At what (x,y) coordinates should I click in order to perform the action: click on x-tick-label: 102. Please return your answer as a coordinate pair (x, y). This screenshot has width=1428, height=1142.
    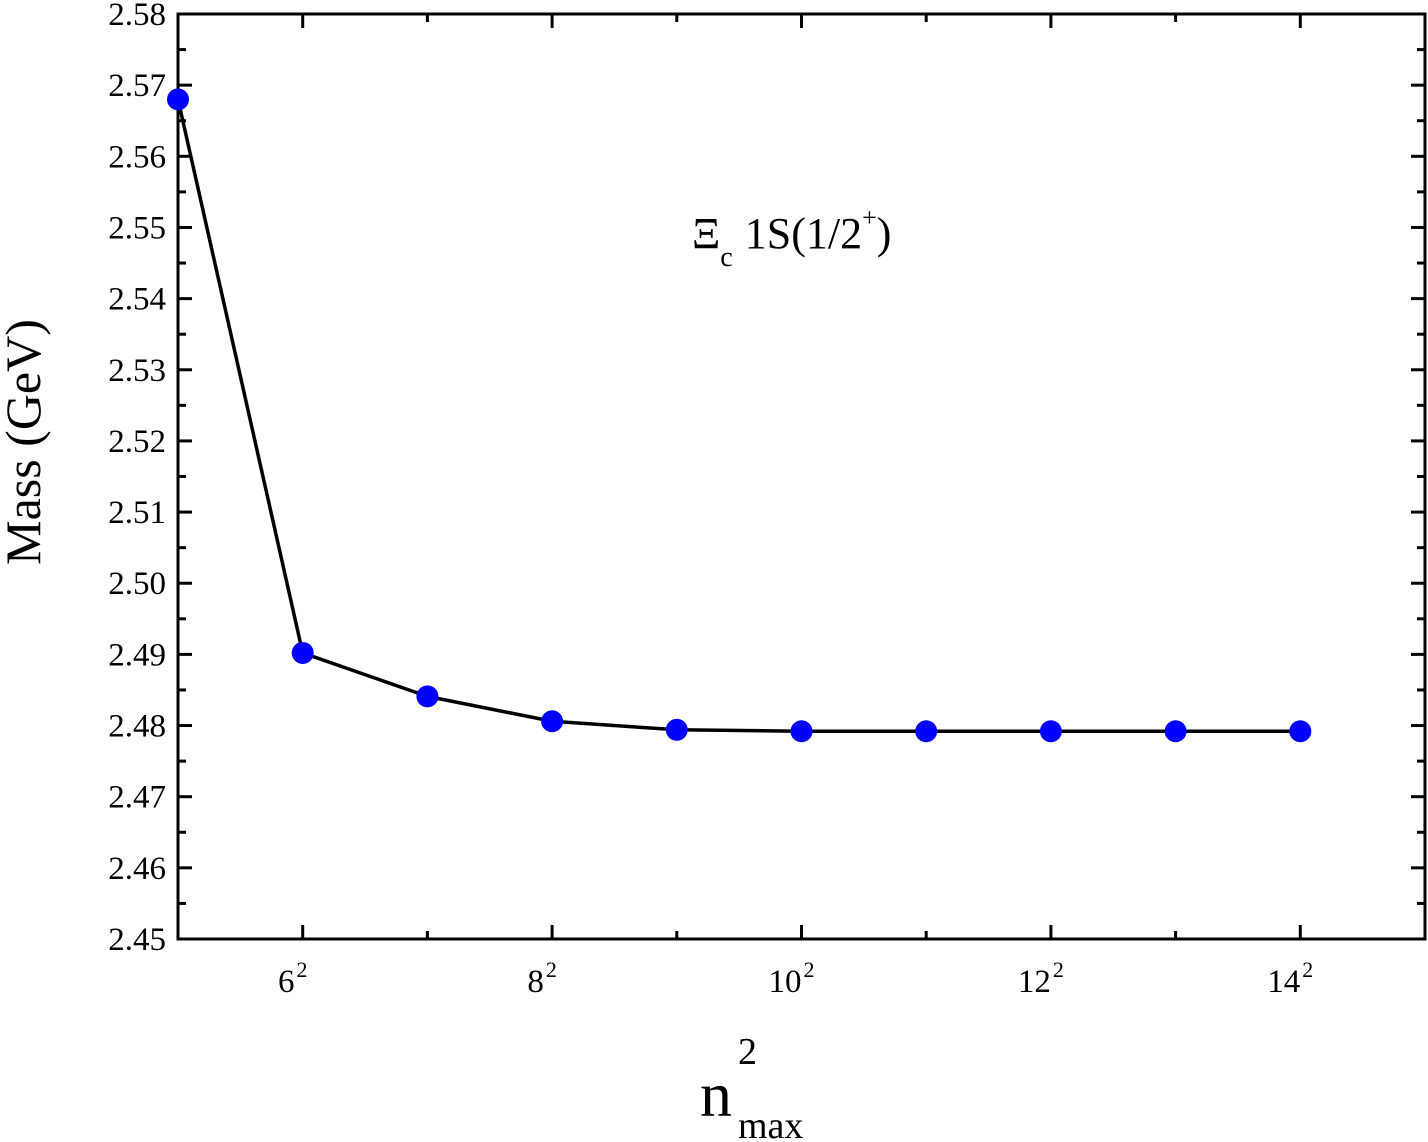
    Looking at the image, I should click on (792, 978).